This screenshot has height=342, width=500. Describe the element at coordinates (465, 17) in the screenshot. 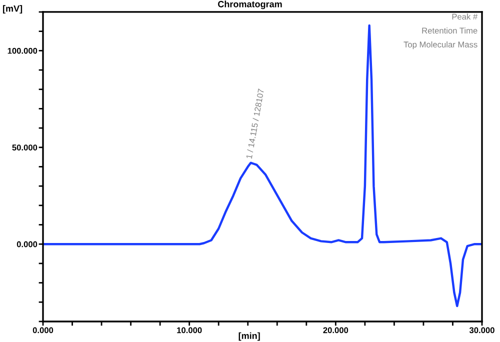

I see `annotation: Peak #` at that location.